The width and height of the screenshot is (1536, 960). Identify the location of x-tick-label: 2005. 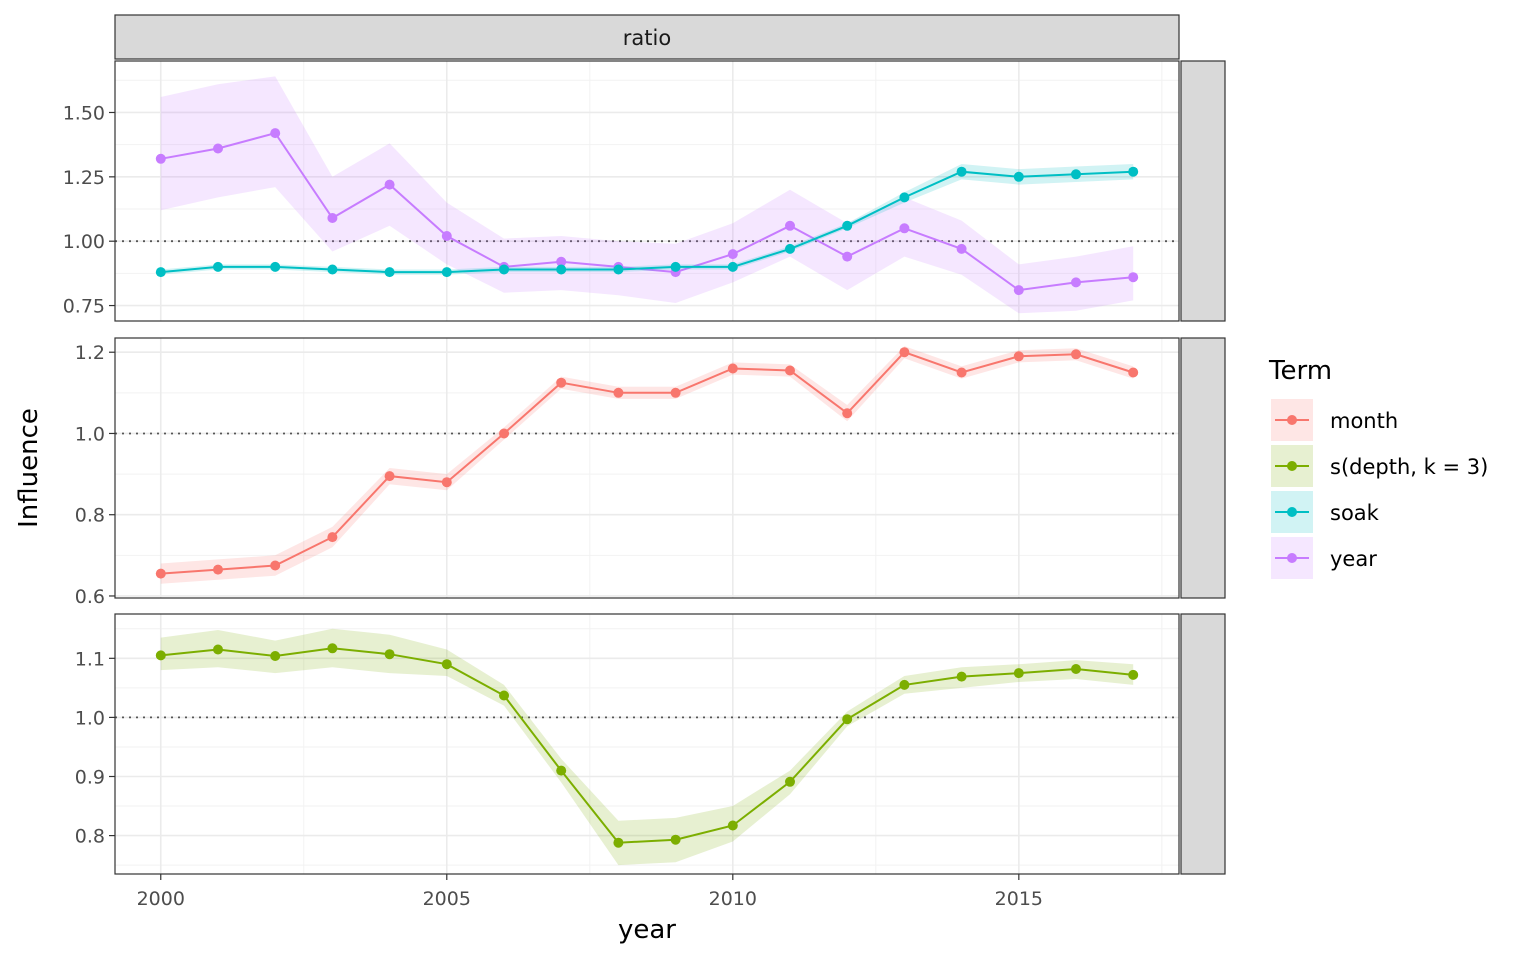
(447, 899).